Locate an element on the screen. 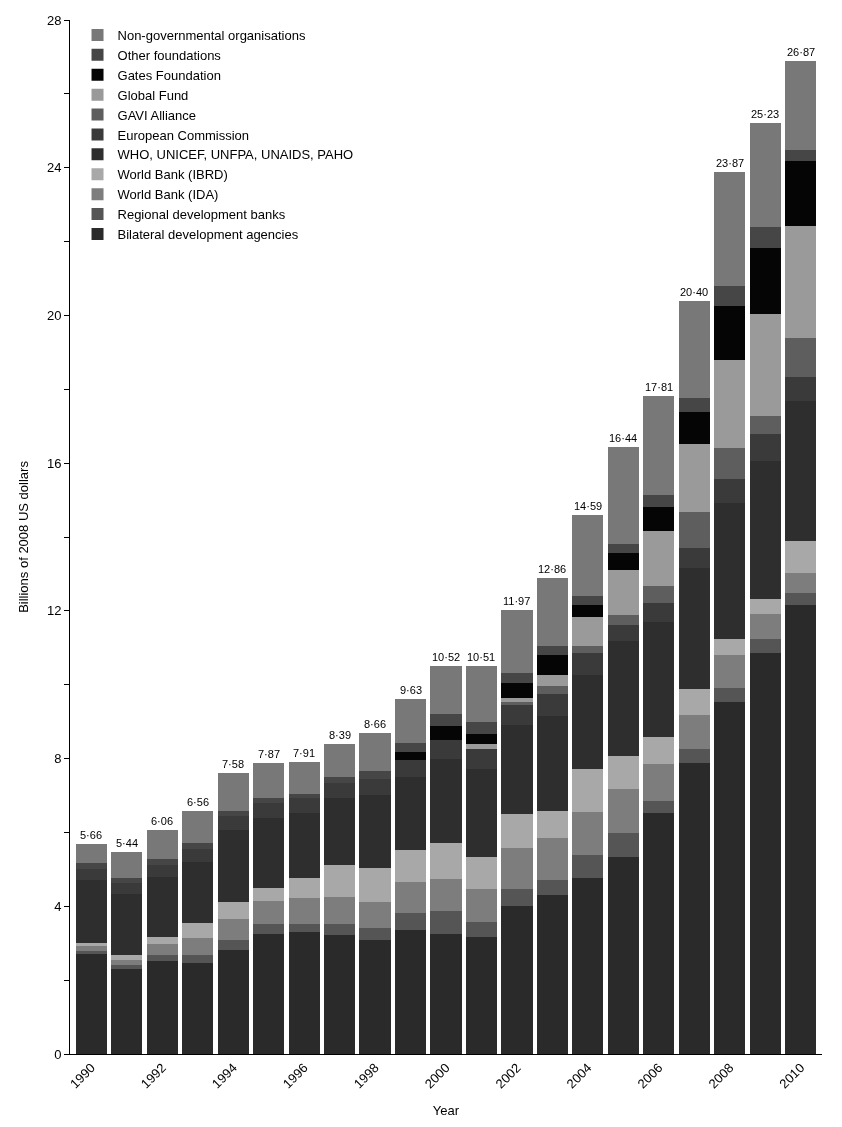 This screenshot has width=842, height=1127. total-label: 9·63 is located at coordinates (411, 690).